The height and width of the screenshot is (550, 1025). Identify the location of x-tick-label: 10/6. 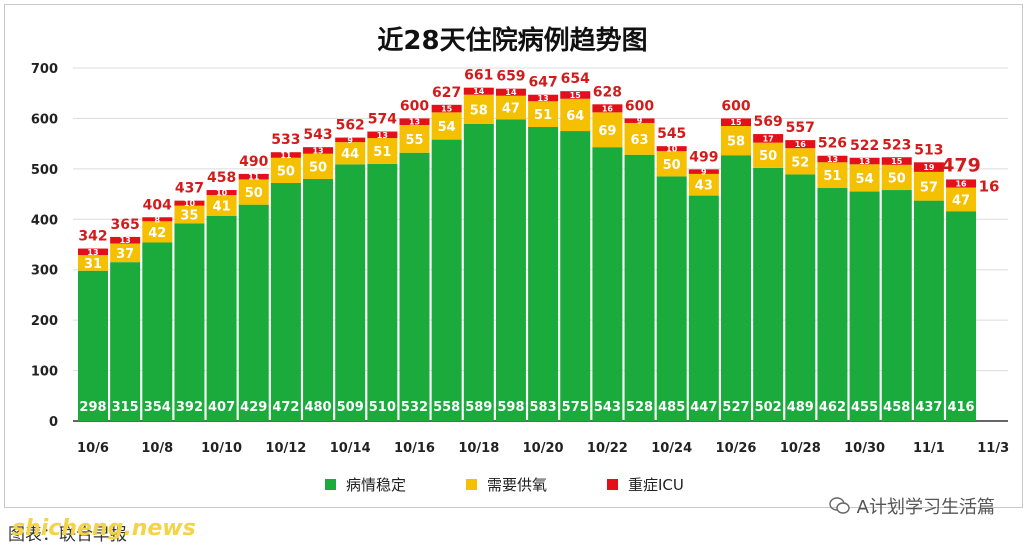
(93, 448).